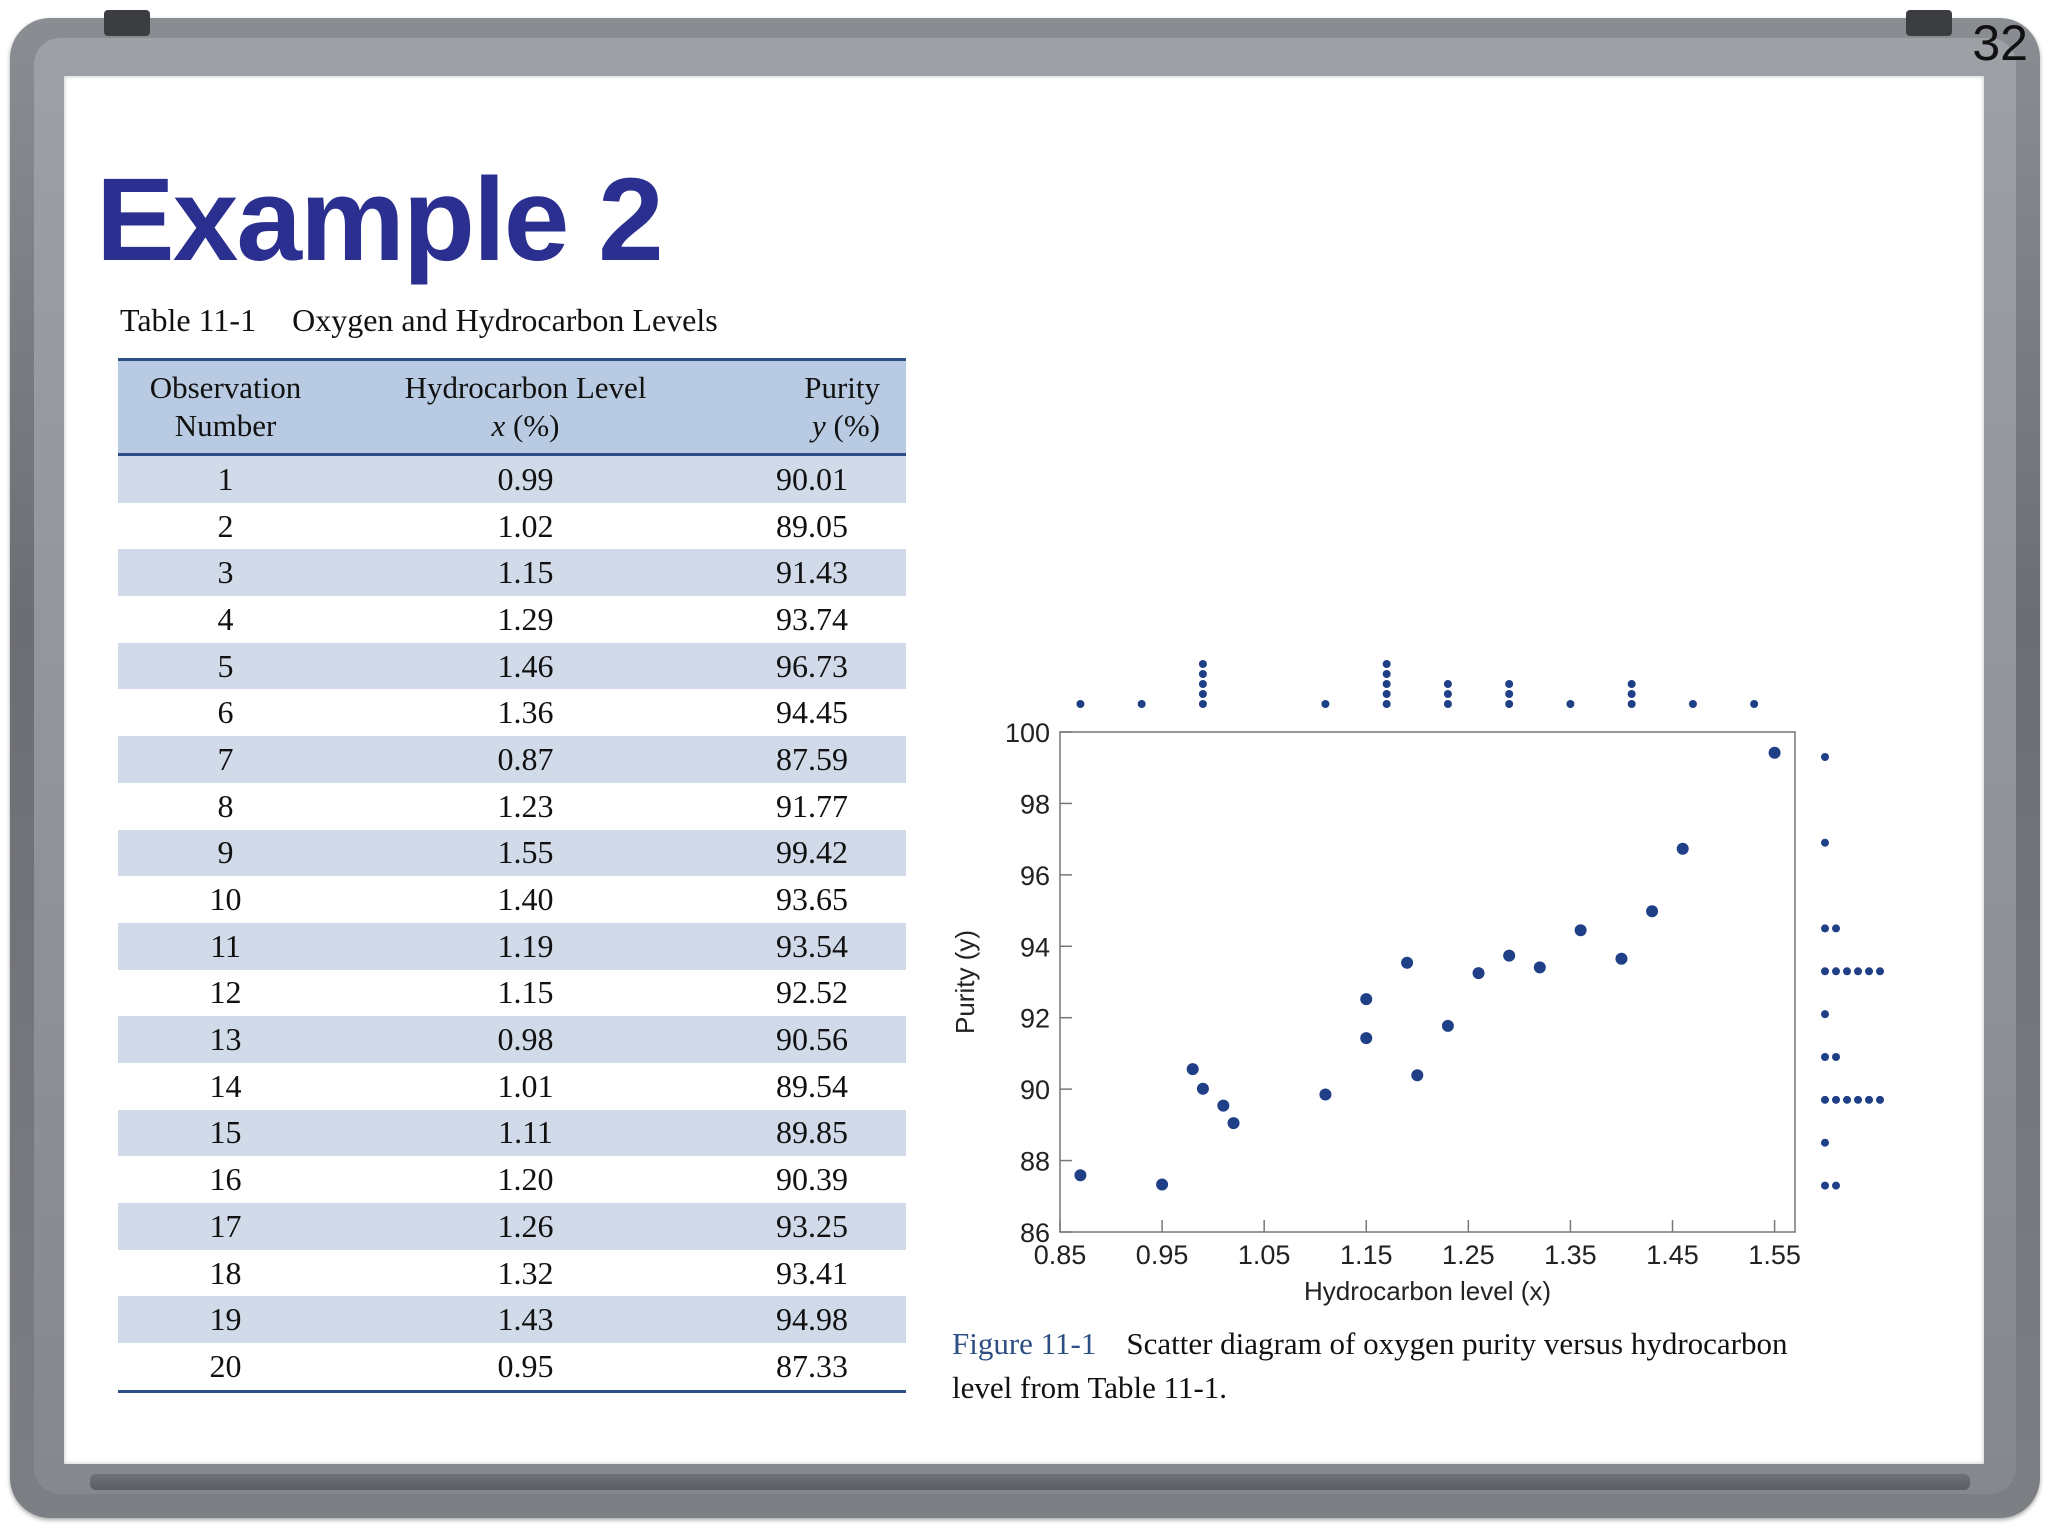  I want to click on table-row: 11 1.19 93.54, so click(512, 946).